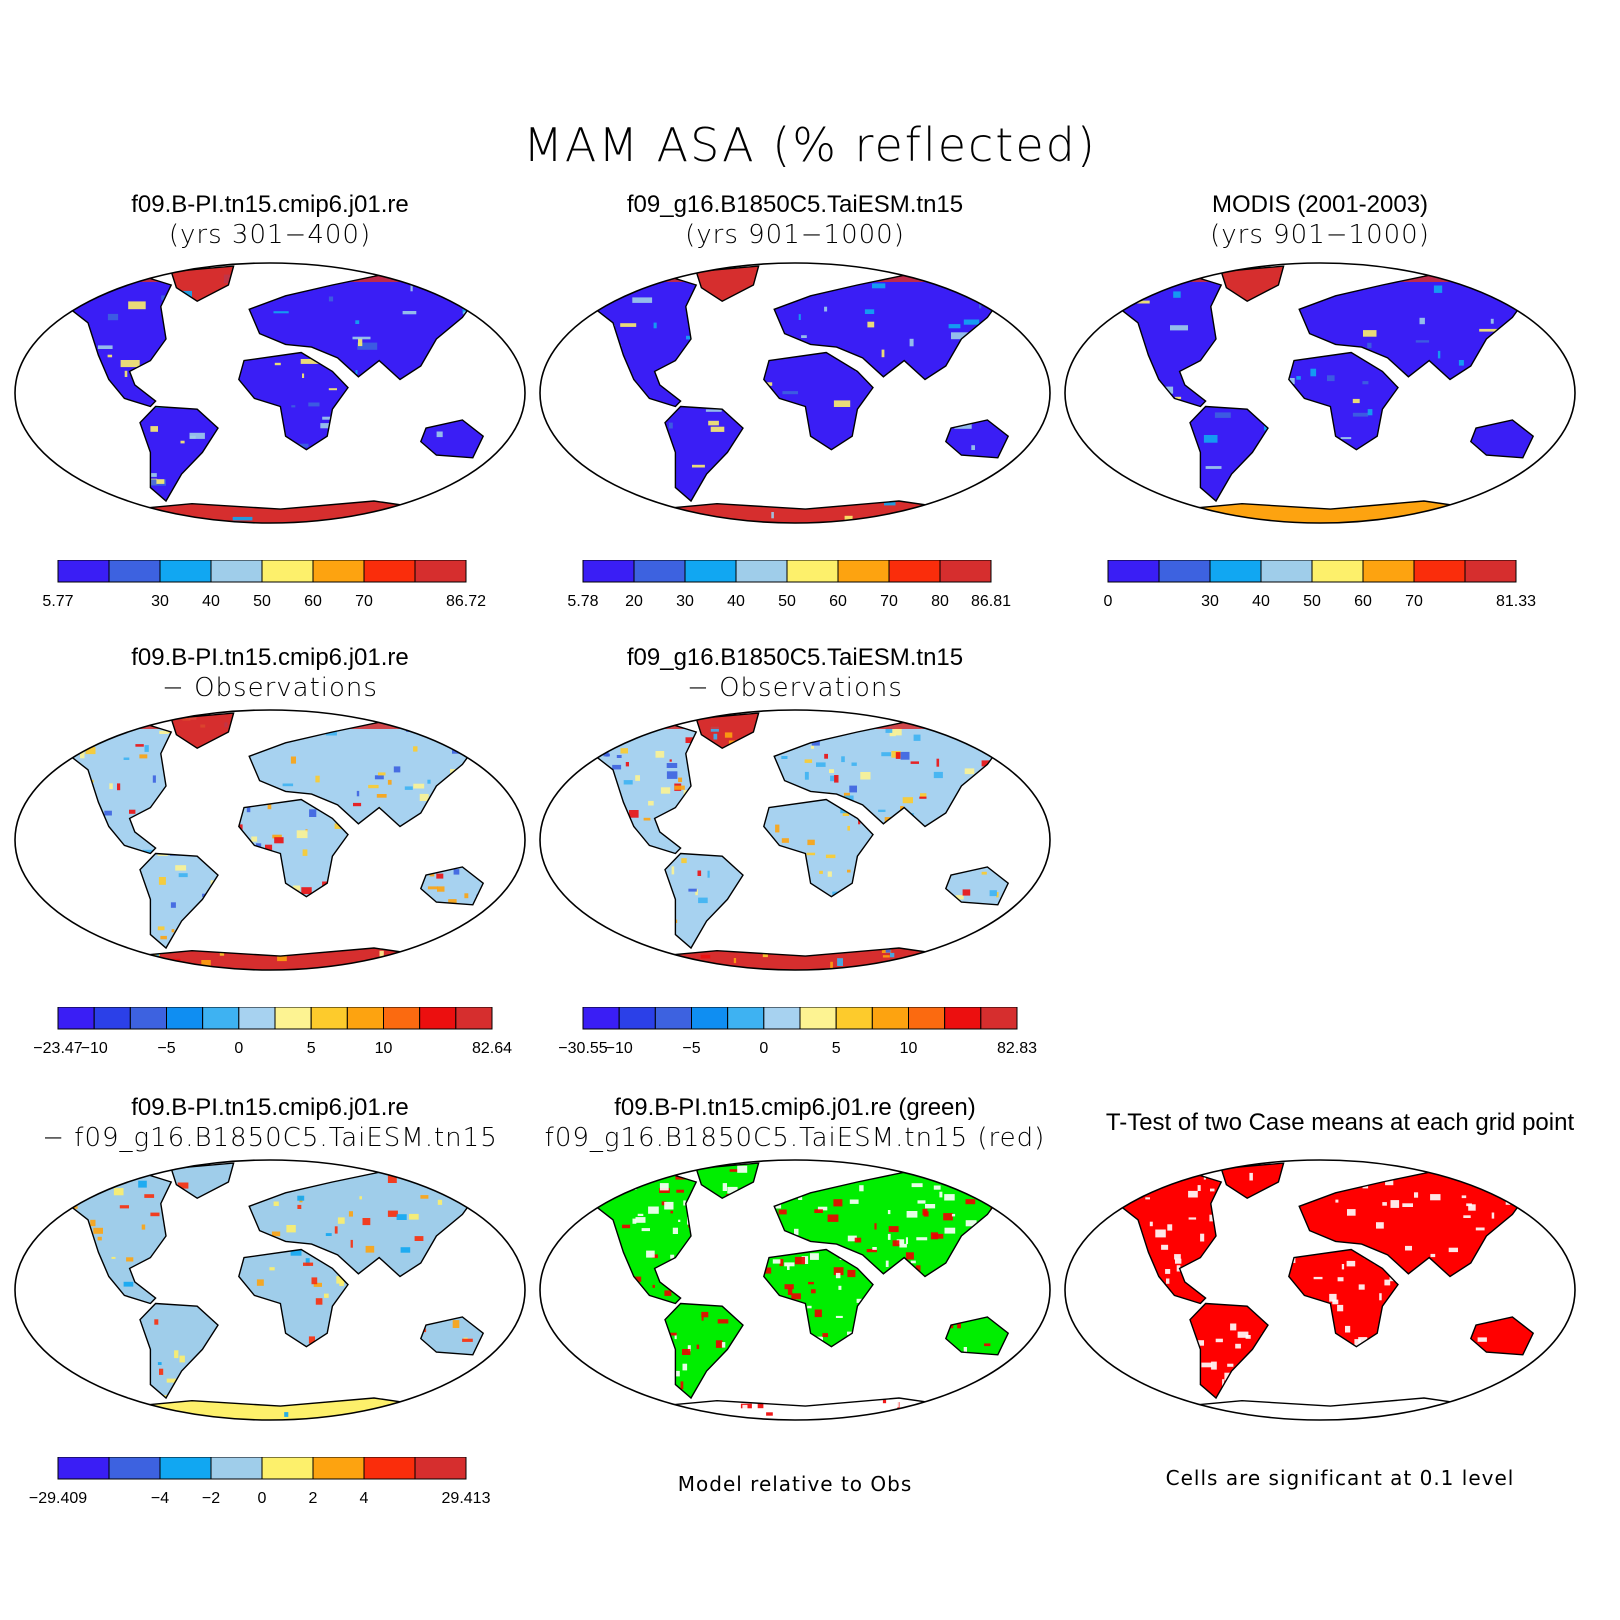  What do you see at coordinates (313, 1498) in the screenshot?
I see `colorbar-tick-label: 2` at bounding box center [313, 1498].